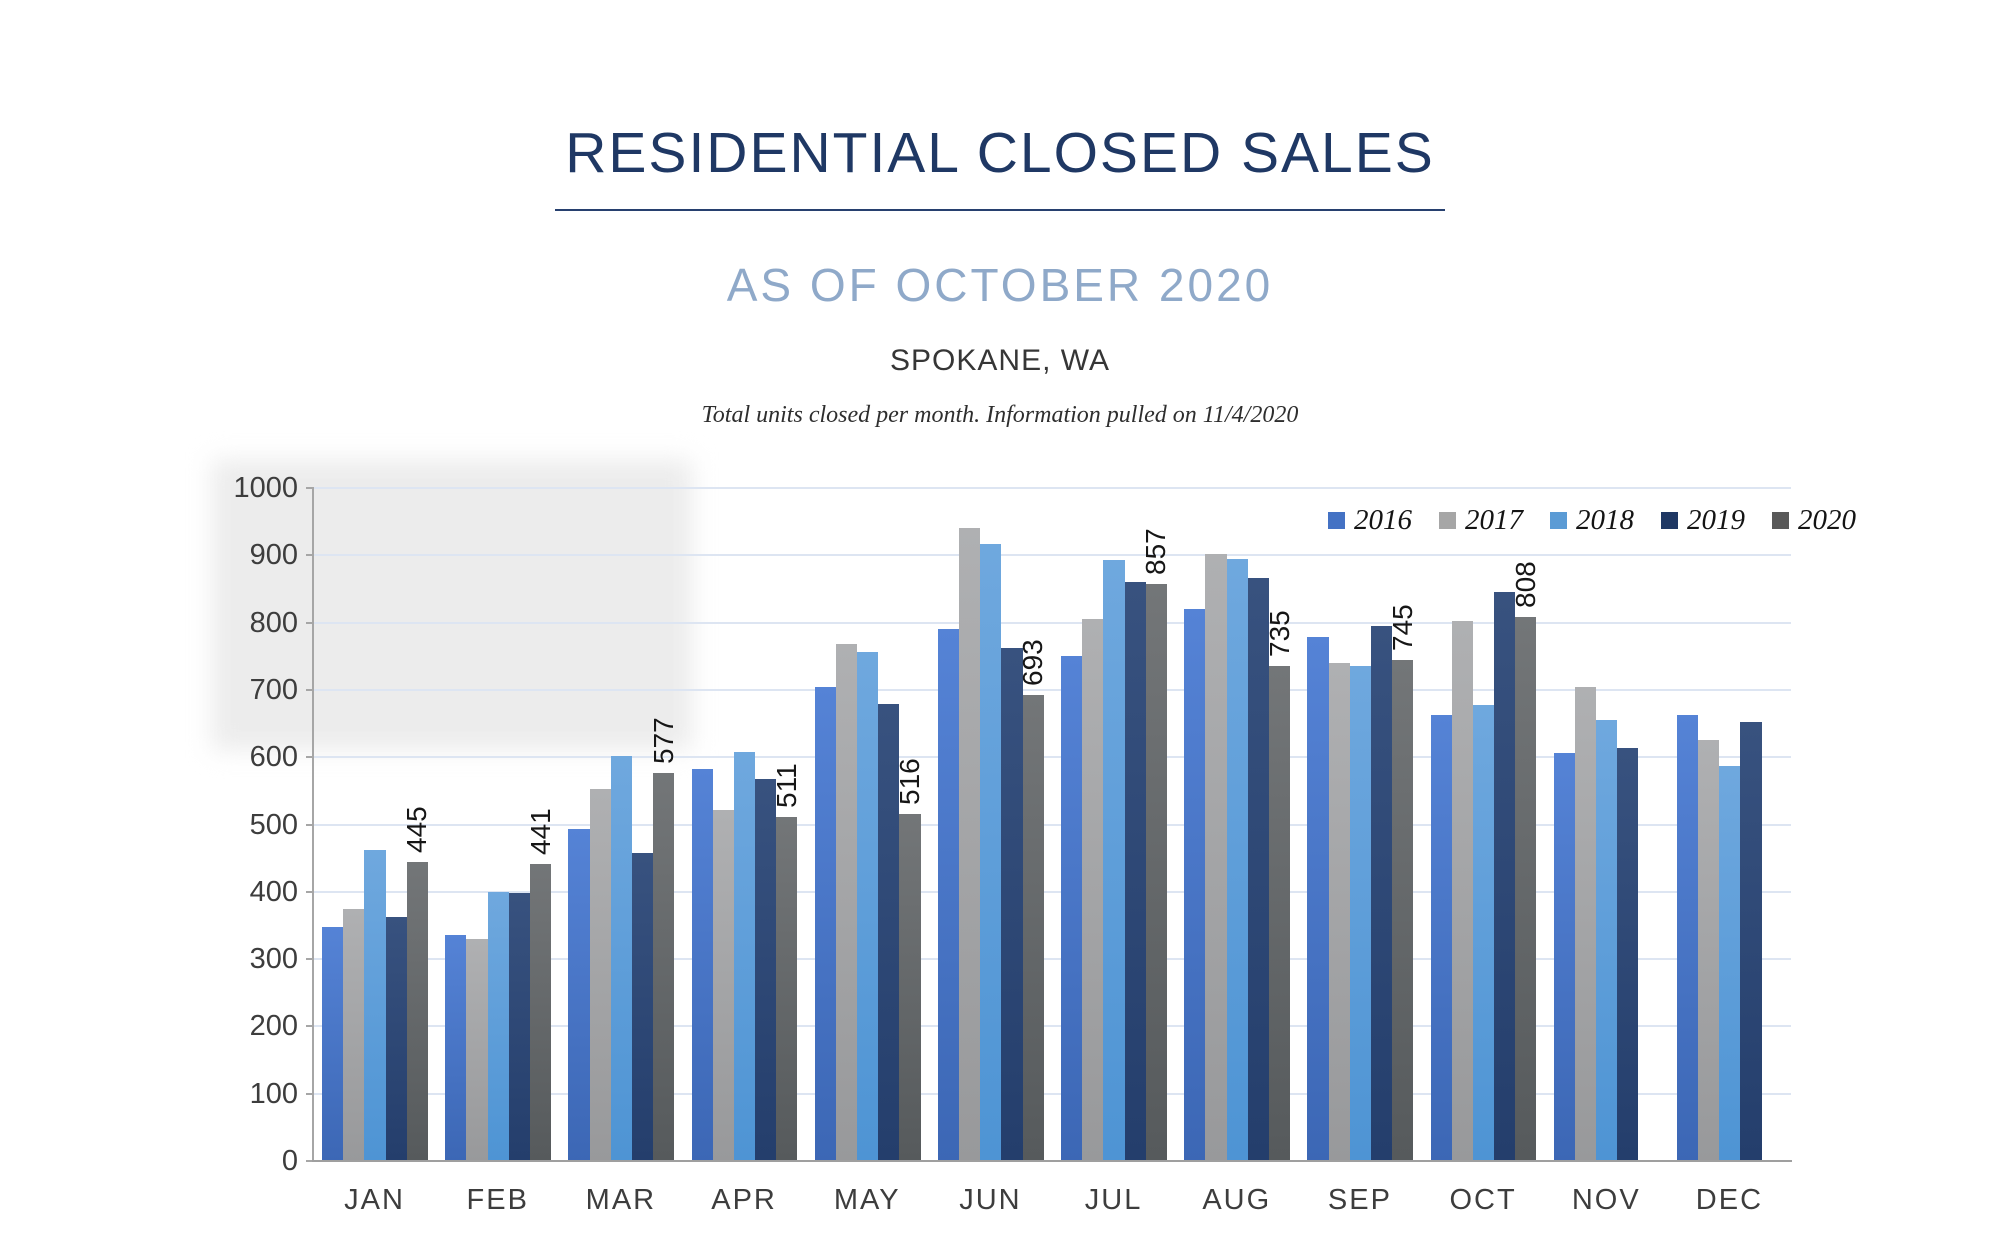  What do you see at coordinates (273, 1093) in the screenshot?
I see `y-axis-label: 100` at bounding box center [273, 1093].